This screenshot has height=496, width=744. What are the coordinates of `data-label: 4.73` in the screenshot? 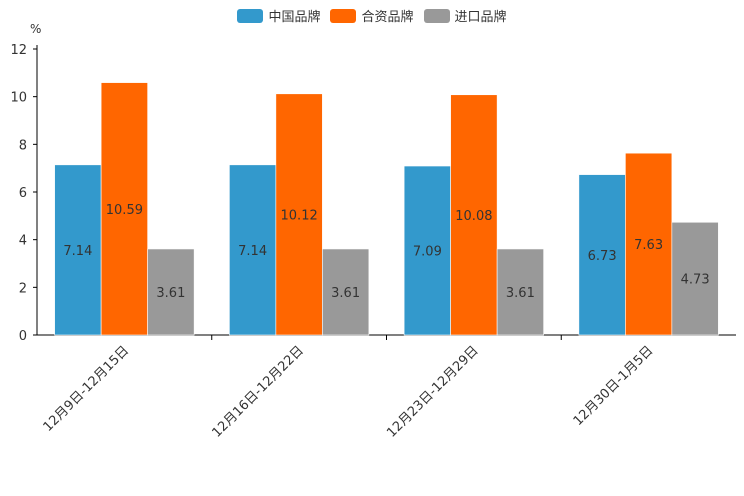 It's located at (695, 280).